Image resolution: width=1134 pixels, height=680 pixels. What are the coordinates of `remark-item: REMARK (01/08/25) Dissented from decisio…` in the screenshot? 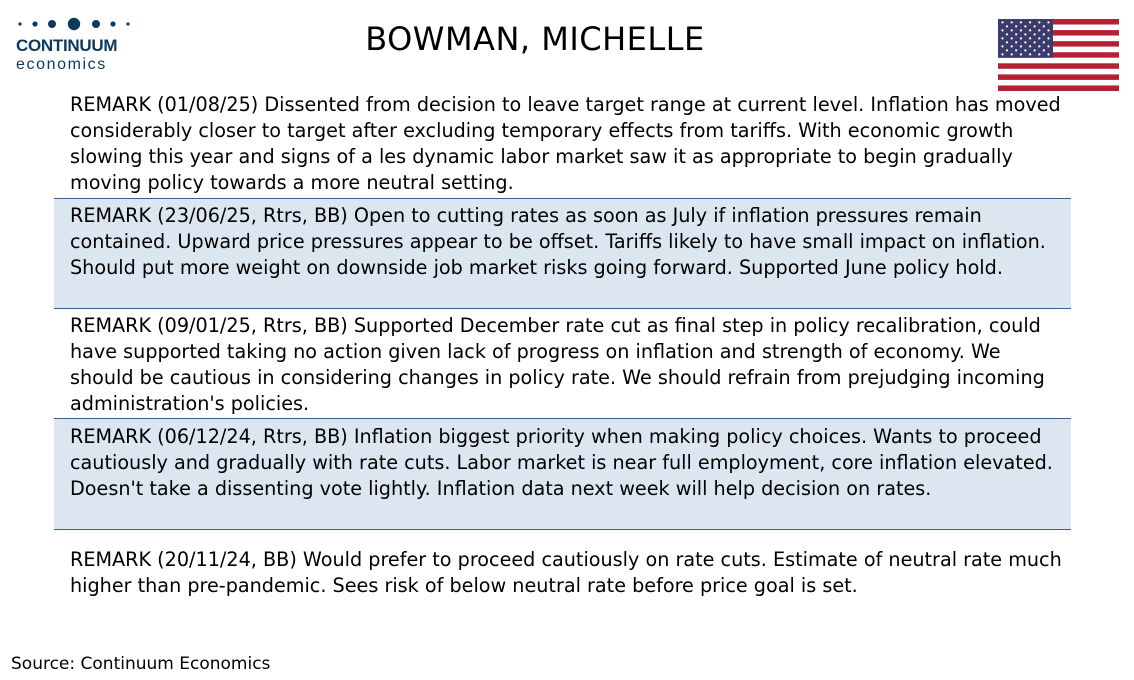 It's located at (562, 145).